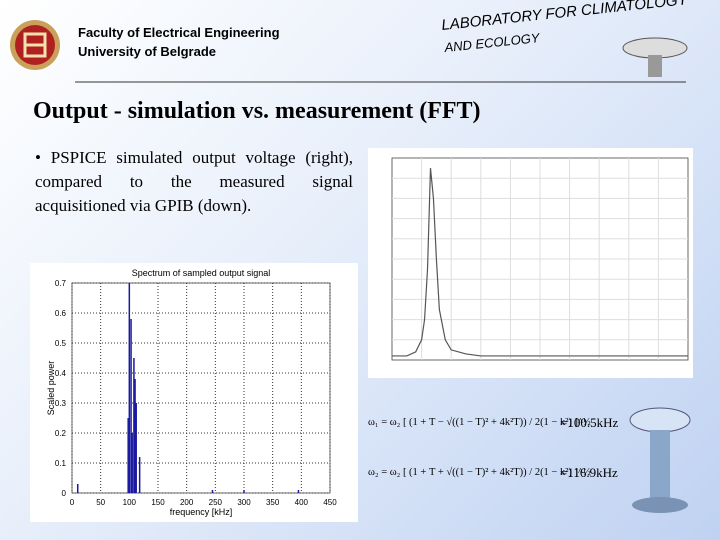 The width and height of the screenshot is (720, 540). Describe the element at coordinates (61, 433) in the screenshot. I see `y-tick-label: 0.2` at that location.